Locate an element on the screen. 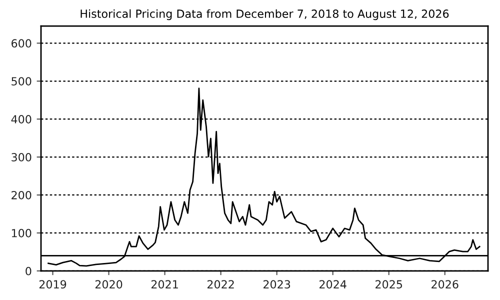 Image resolution: width=500 pixels, height=300 pixels. y-tick-label: 500 is located at coordinates (22, 81).